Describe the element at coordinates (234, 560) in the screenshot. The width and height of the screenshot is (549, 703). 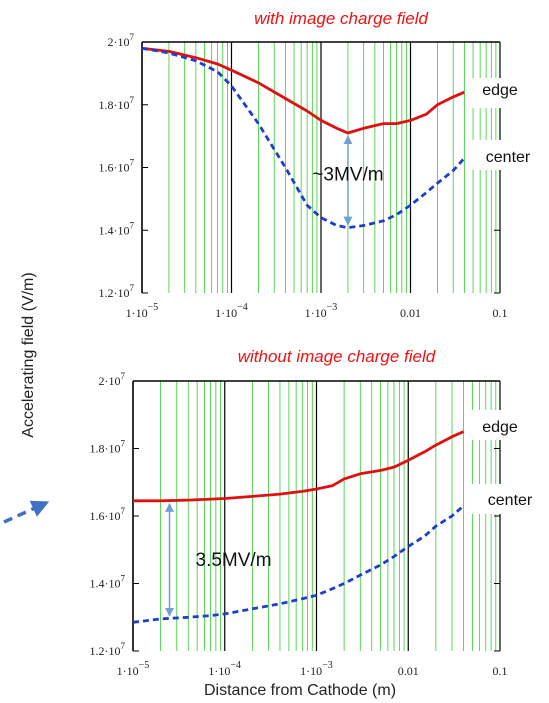
I see `annotation-label: 3.5MV/m` at that location.